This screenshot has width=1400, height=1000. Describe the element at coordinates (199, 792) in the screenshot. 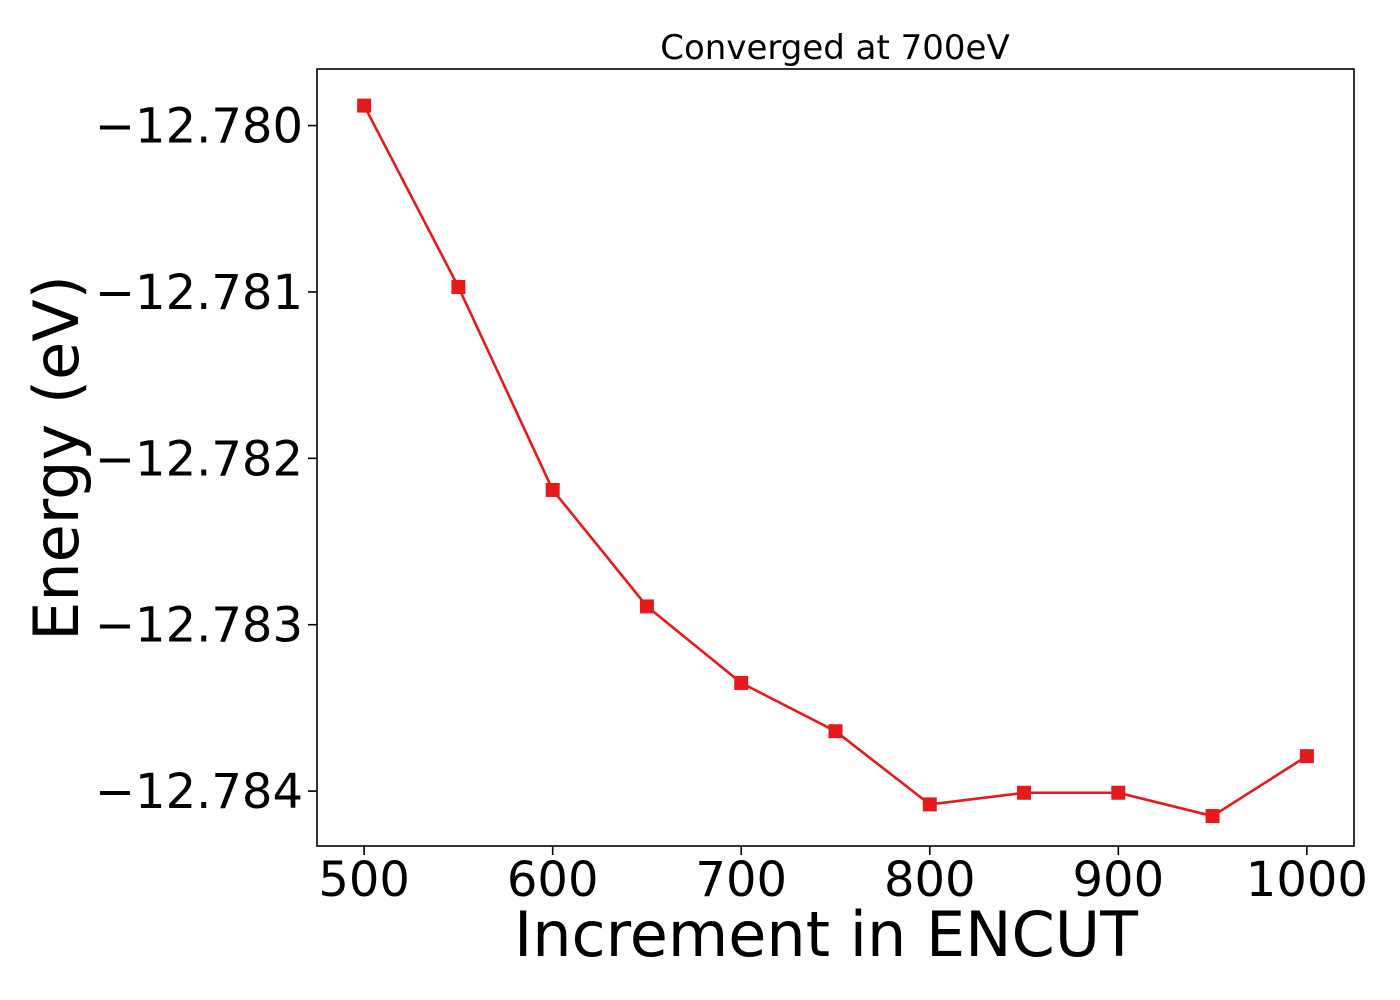

I see `y-tick-label: −12.784` at that location.